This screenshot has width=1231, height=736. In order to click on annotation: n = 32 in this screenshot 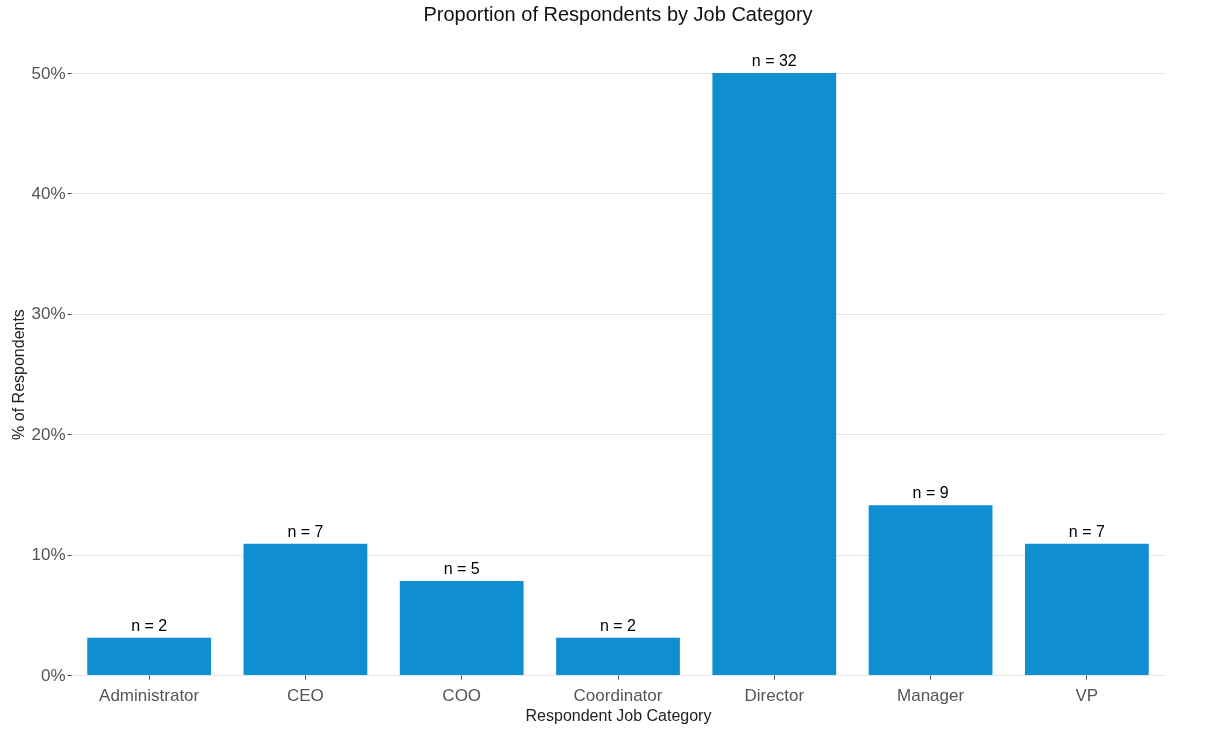, I will do `click(774, 60)`.